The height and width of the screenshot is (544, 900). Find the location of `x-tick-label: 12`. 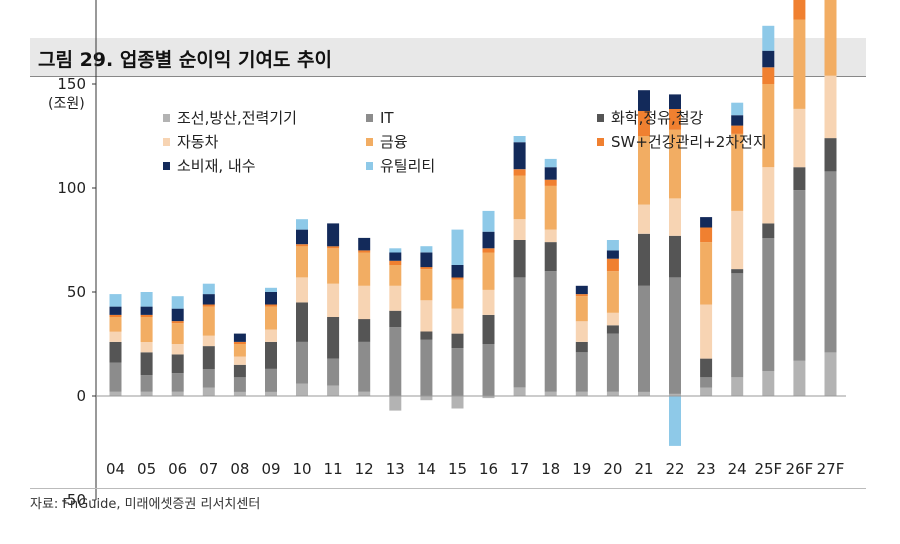

x-tick-label: 12 is located at coordinates (364, 469).